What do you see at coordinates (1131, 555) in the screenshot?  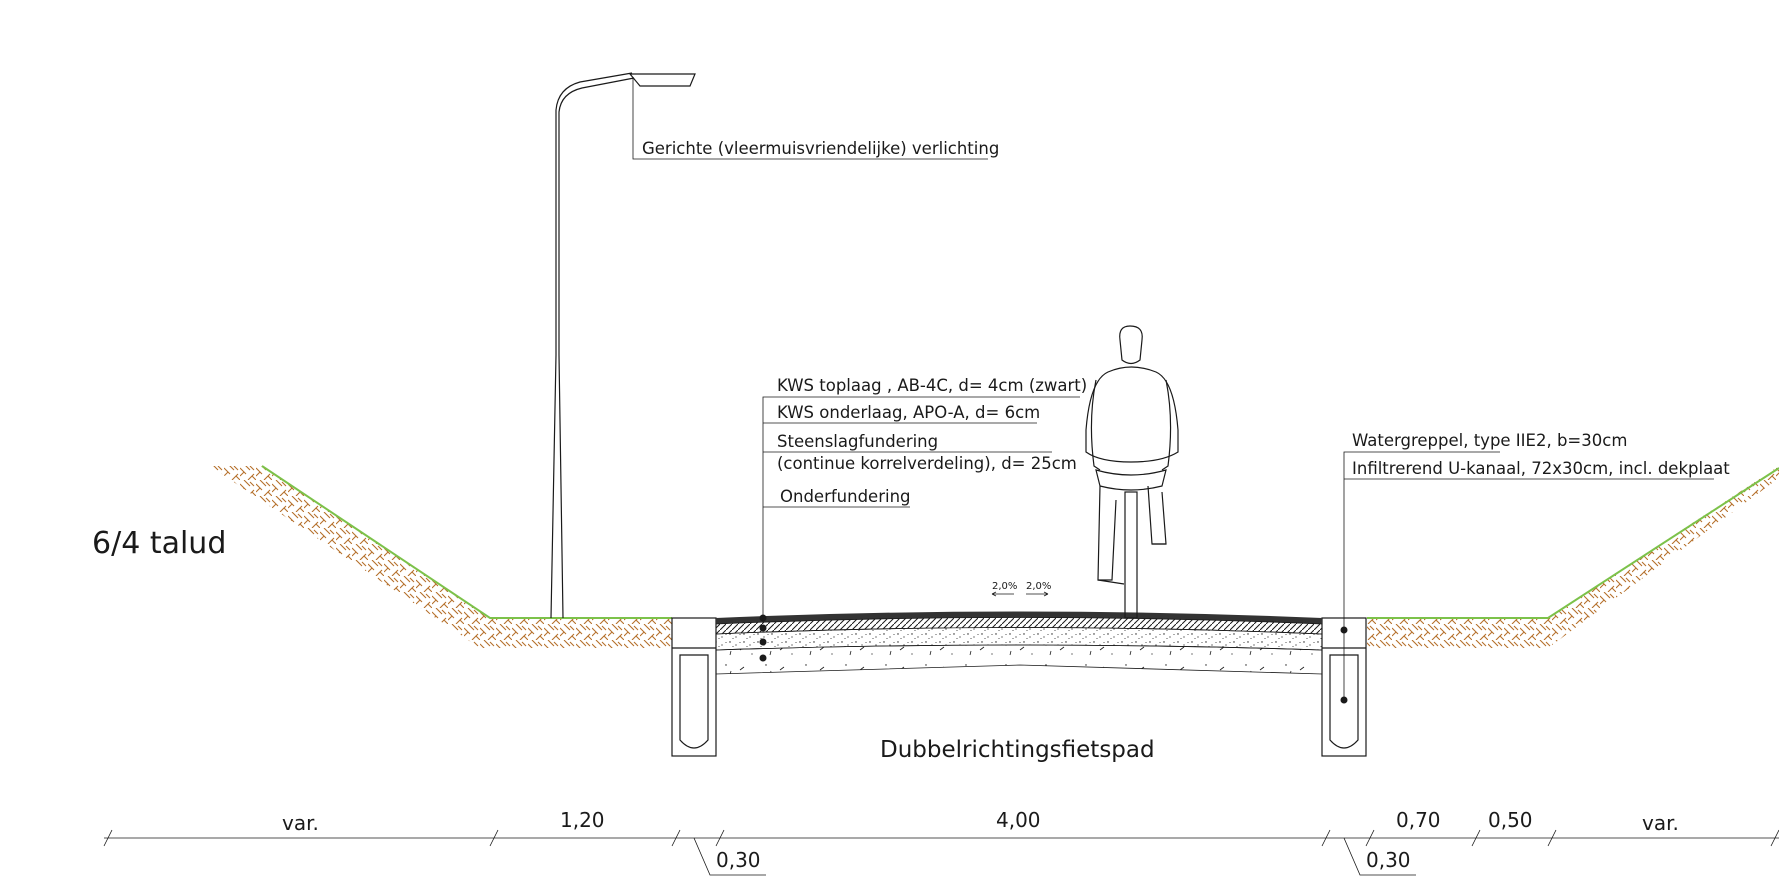 I see `bike-wheel` at bounding box center [1131, 555].